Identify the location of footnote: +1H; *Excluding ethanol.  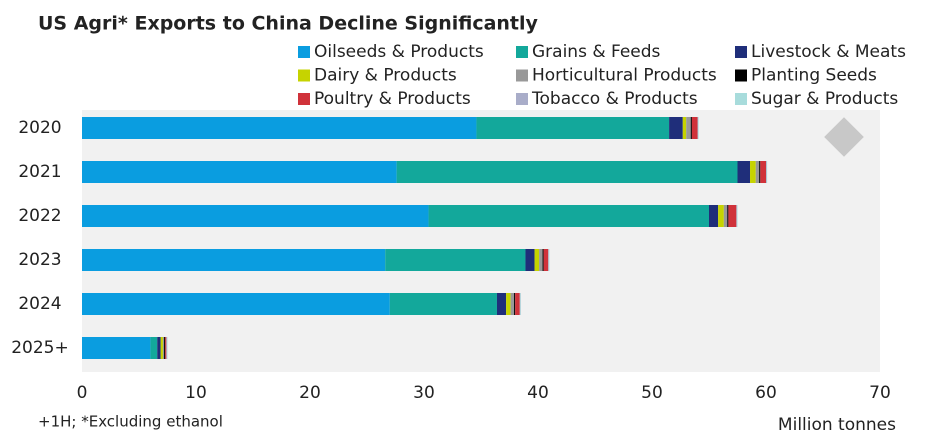
(130, 422).